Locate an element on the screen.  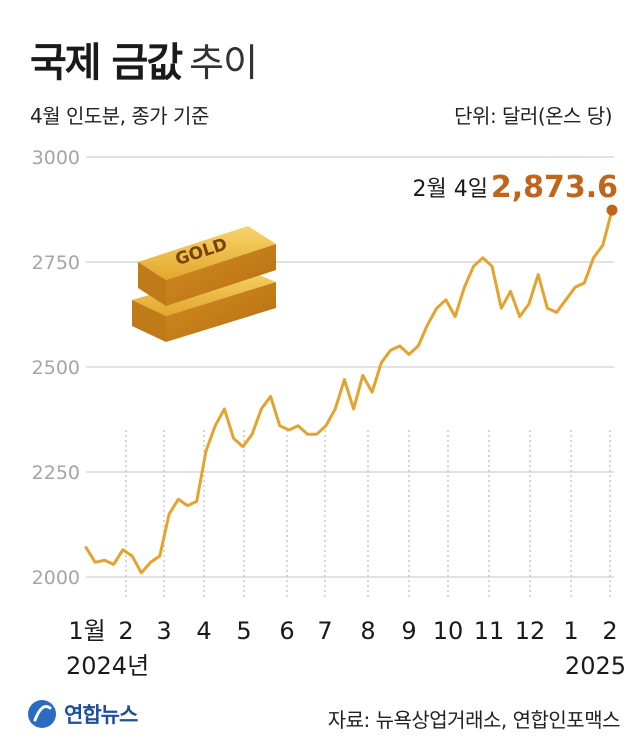
x-tick-label: 8 is located at coordinates (367, 631).